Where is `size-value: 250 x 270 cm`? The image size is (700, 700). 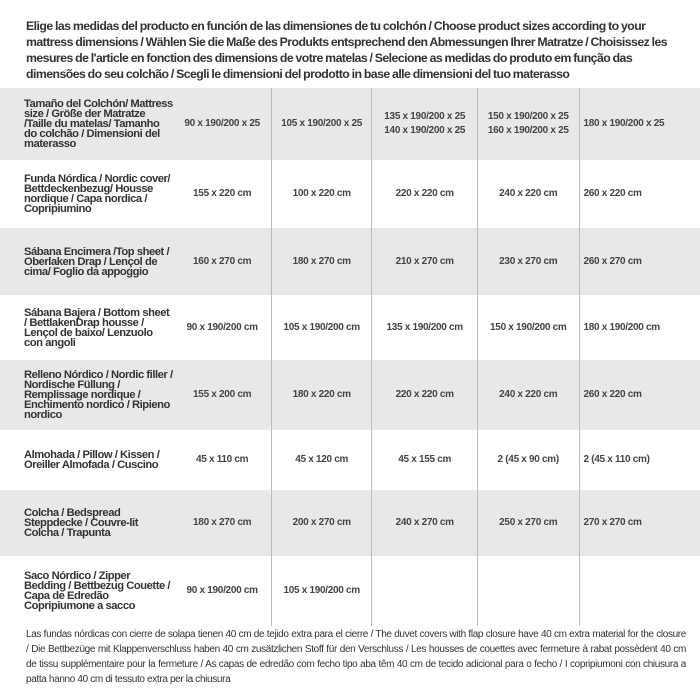
size-value: 250 x 270 cm is located at coordinates (527, 523).